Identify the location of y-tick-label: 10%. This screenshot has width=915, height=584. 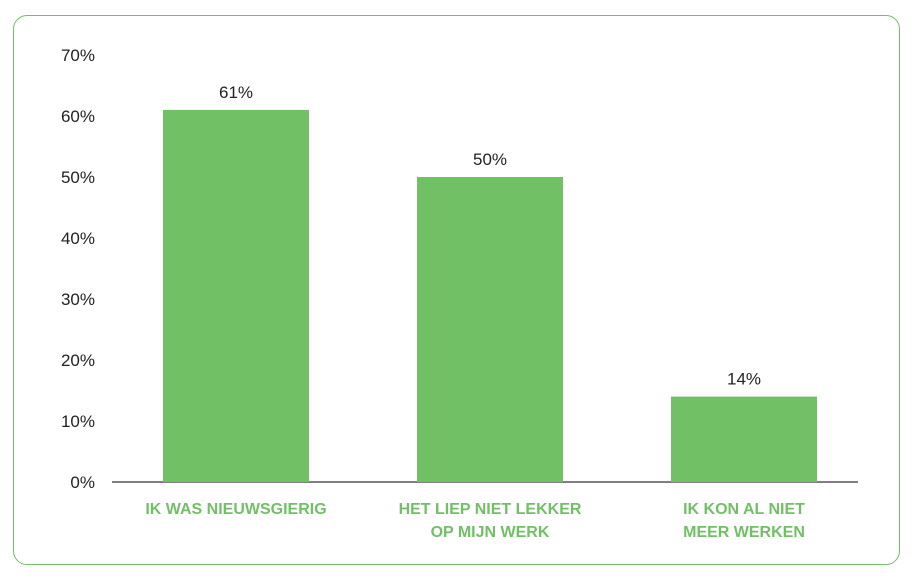
(78, 421).